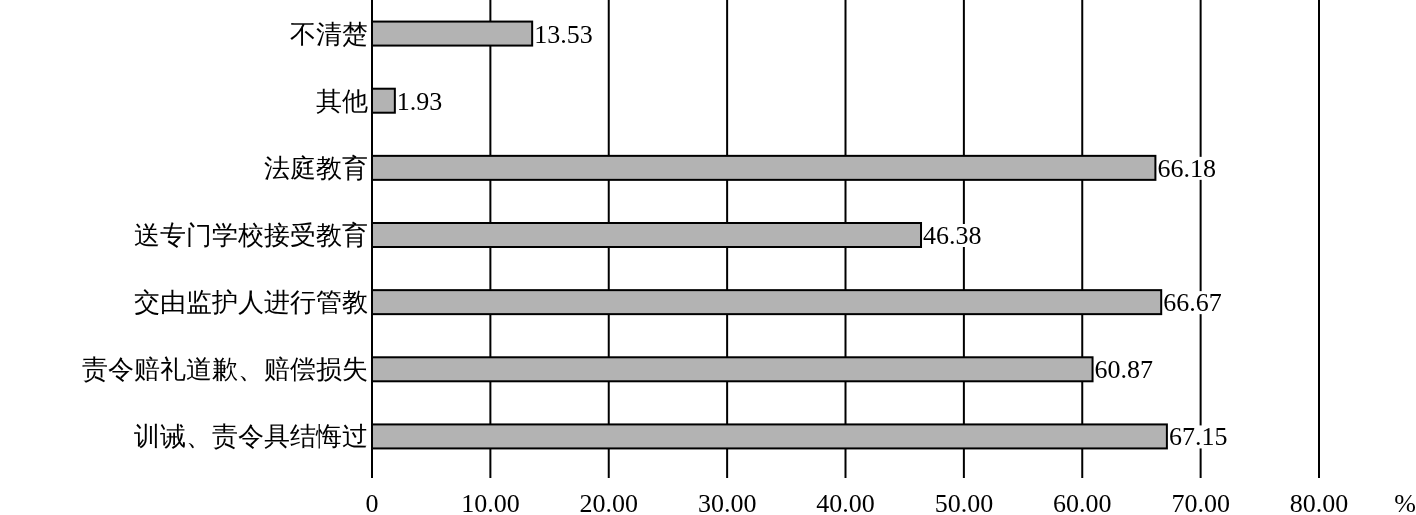 Image resolution: width=1416 pixels, height=515 pixels. I want to click on x-tick-label: 30.00, so click(727, 502).